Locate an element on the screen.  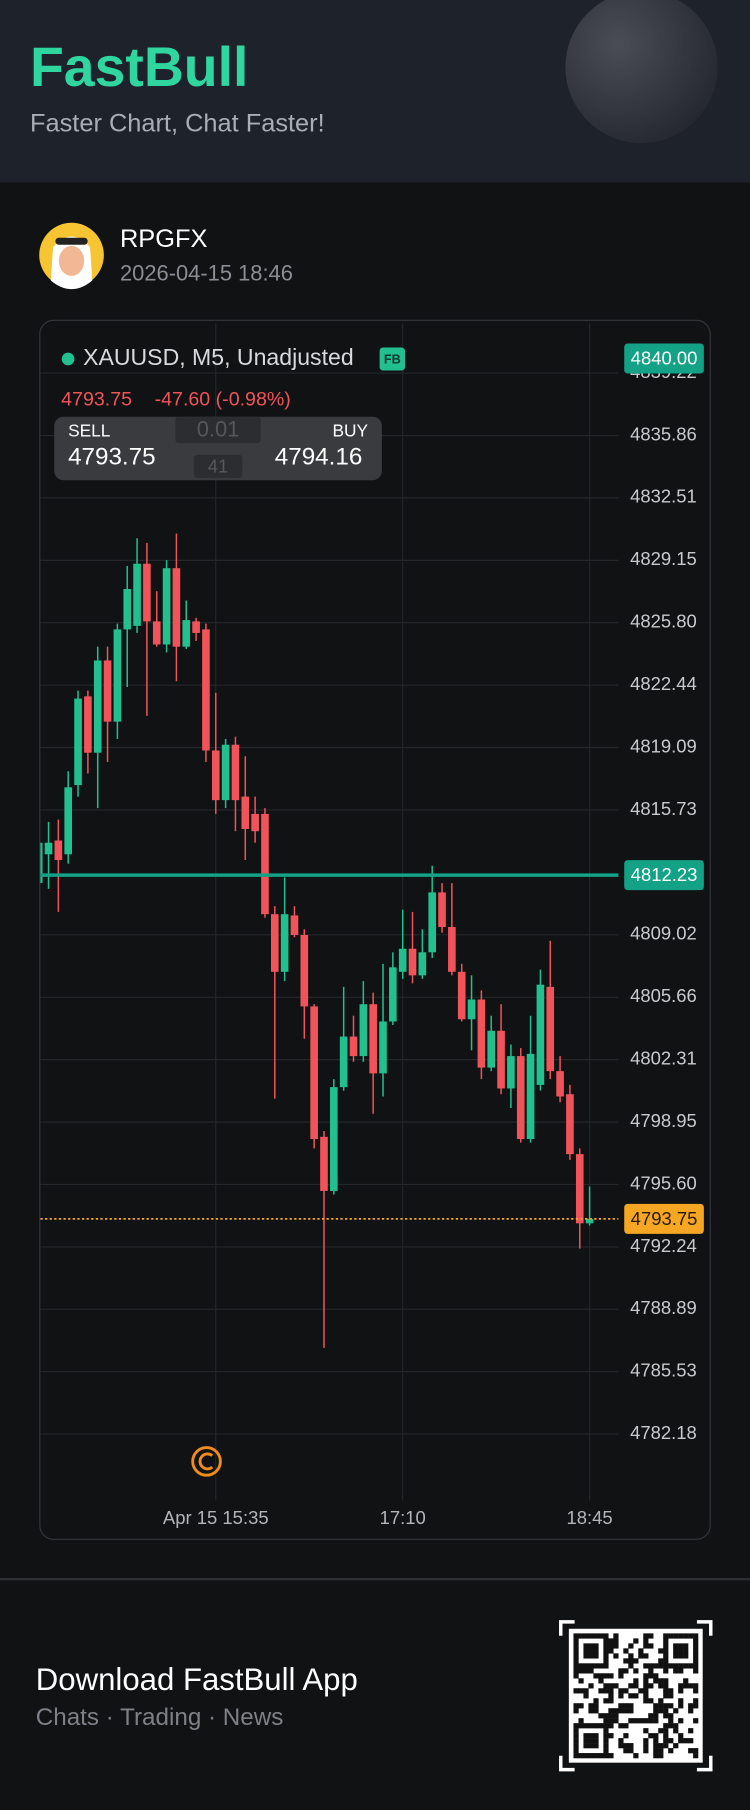
buy-price: 4794.16 is located at coordinates (319, 457).